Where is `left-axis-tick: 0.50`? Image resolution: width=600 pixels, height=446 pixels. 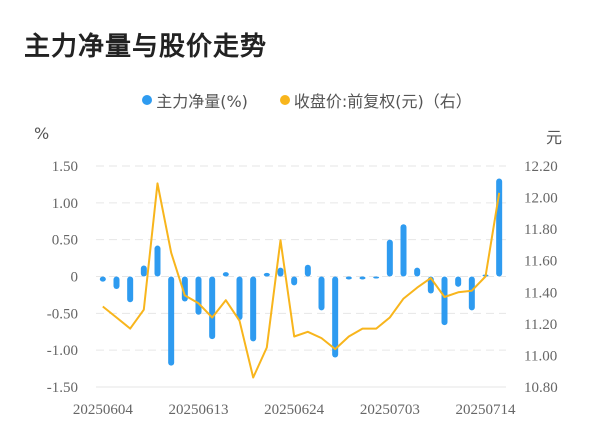 left-axis-tick: 0.50 is located at coordinates (65, 241).